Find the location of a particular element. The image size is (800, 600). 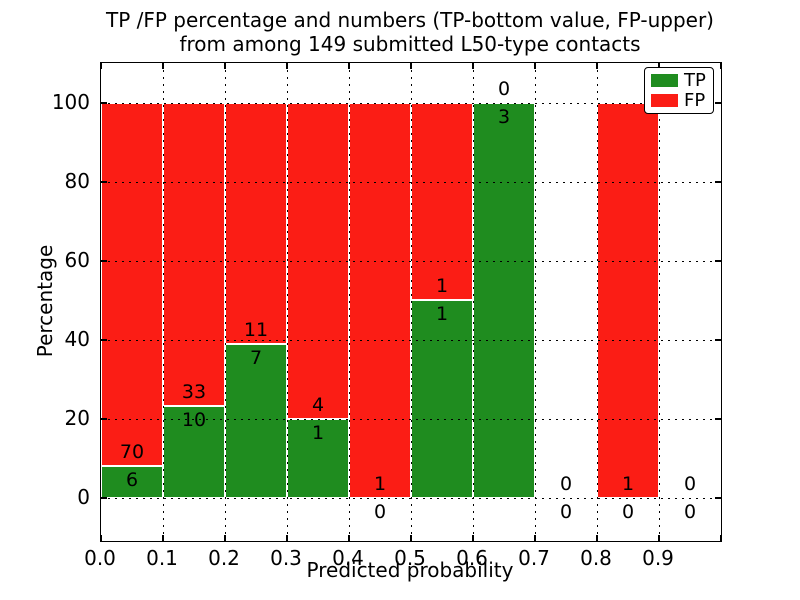

tp-count-label: 10 is located at coordinates (194, 419).